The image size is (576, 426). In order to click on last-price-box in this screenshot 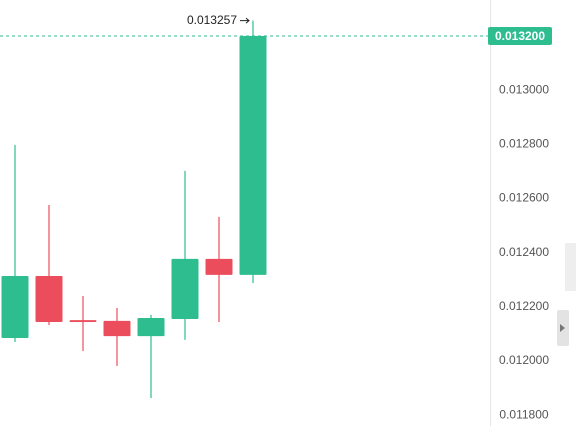, I will do `click(520, 36)`.